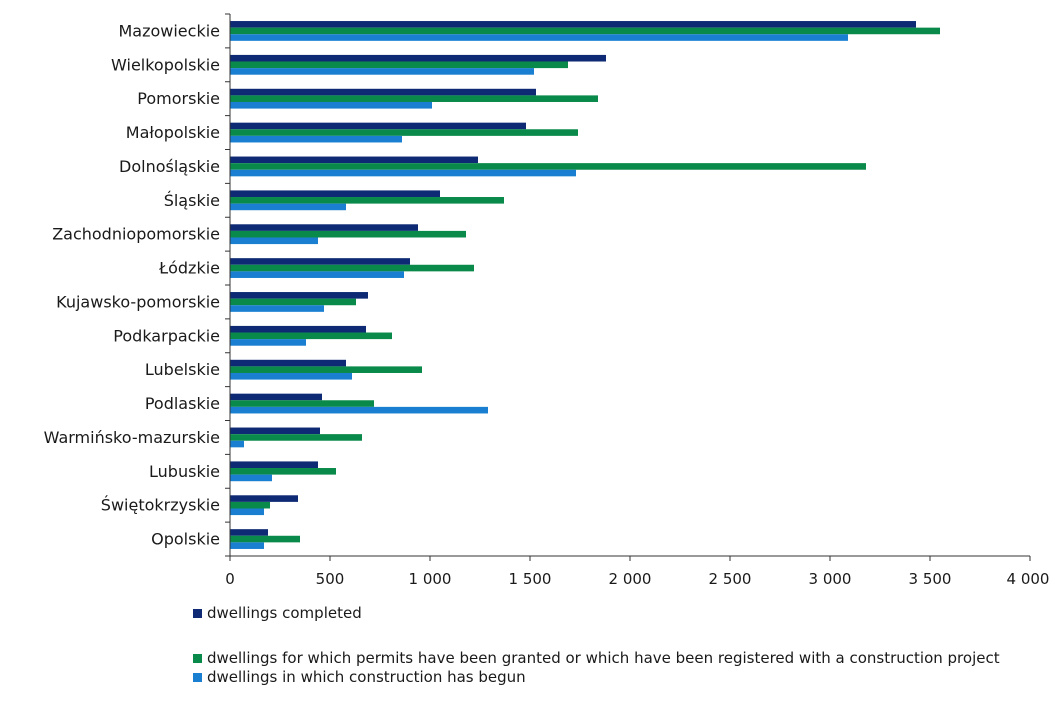  I want to click on category-label-malopolskie: Małopolskie, so click(173, 132).